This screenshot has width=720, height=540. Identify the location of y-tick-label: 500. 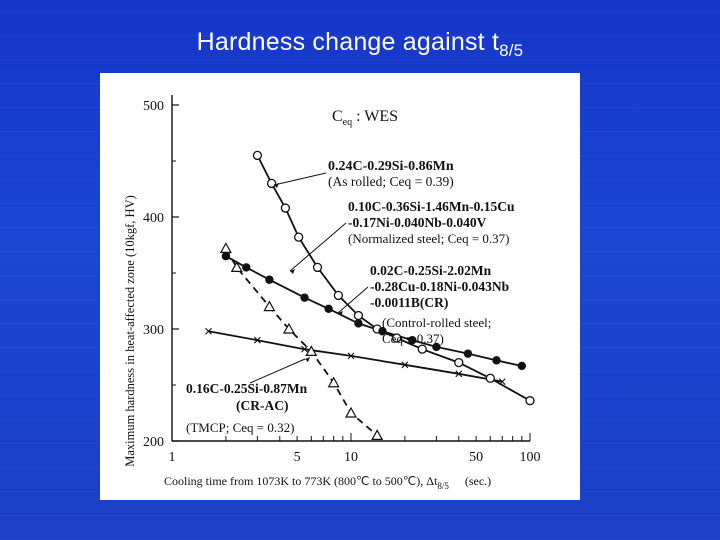
(153, 106).